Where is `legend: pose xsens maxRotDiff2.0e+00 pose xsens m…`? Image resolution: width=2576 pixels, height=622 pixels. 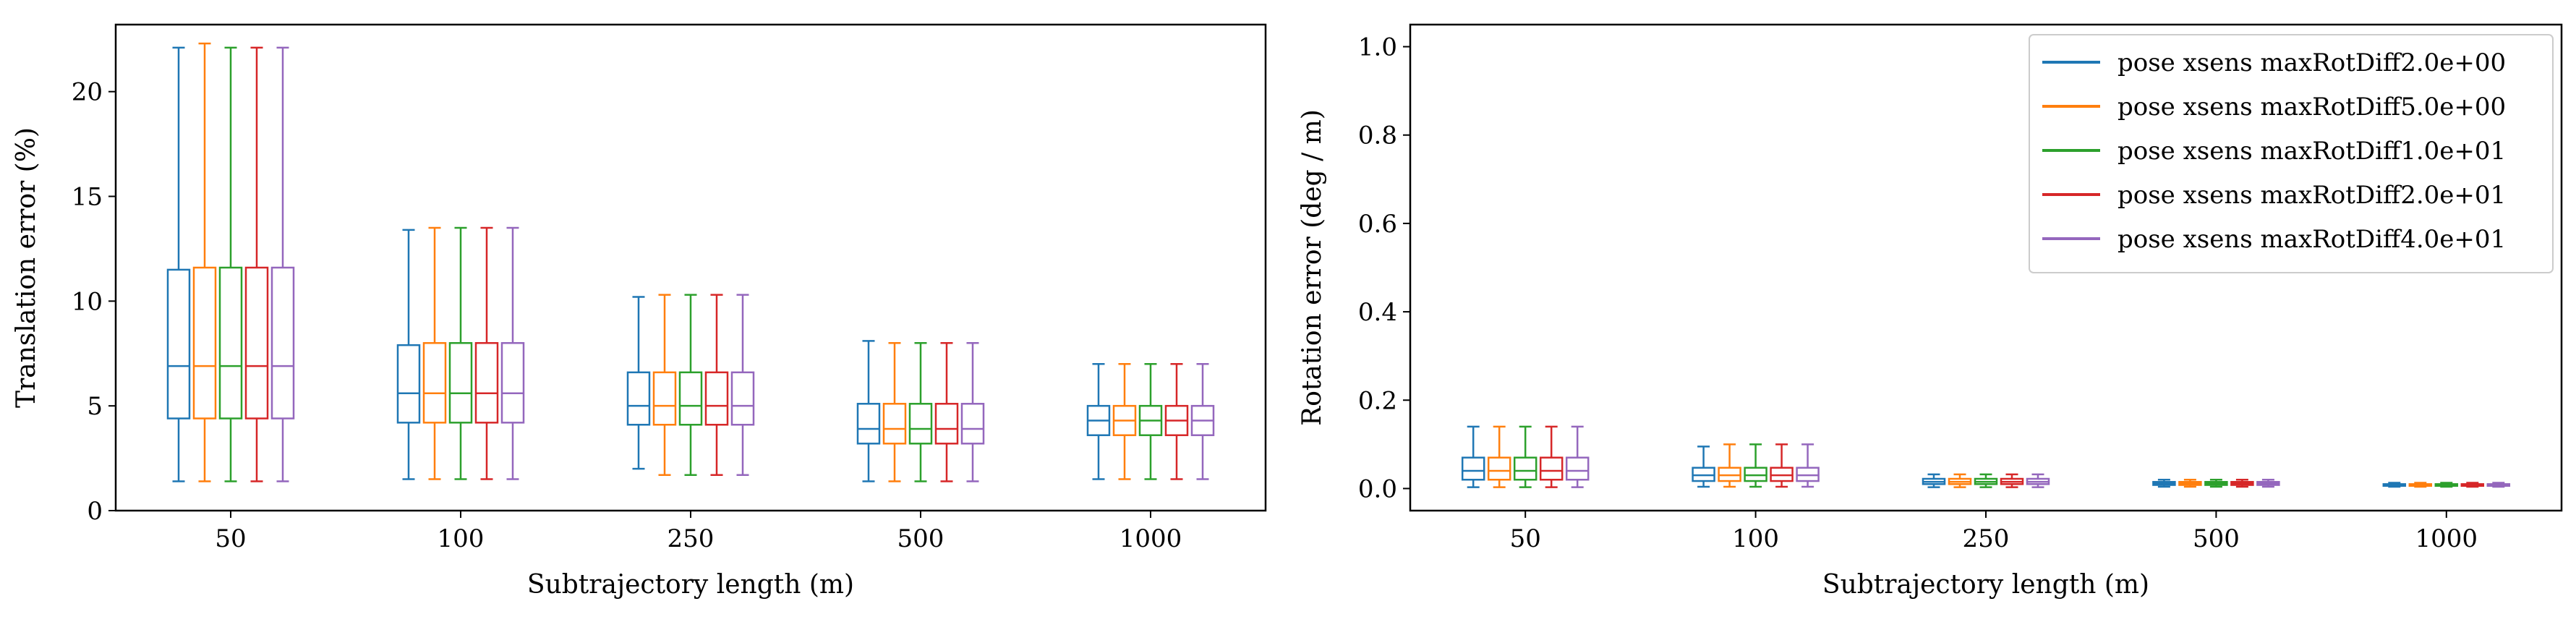 legend: pose xsens maxRotDiff2.0e+00 pose xsens m… is located at coordinates (2291, 153).